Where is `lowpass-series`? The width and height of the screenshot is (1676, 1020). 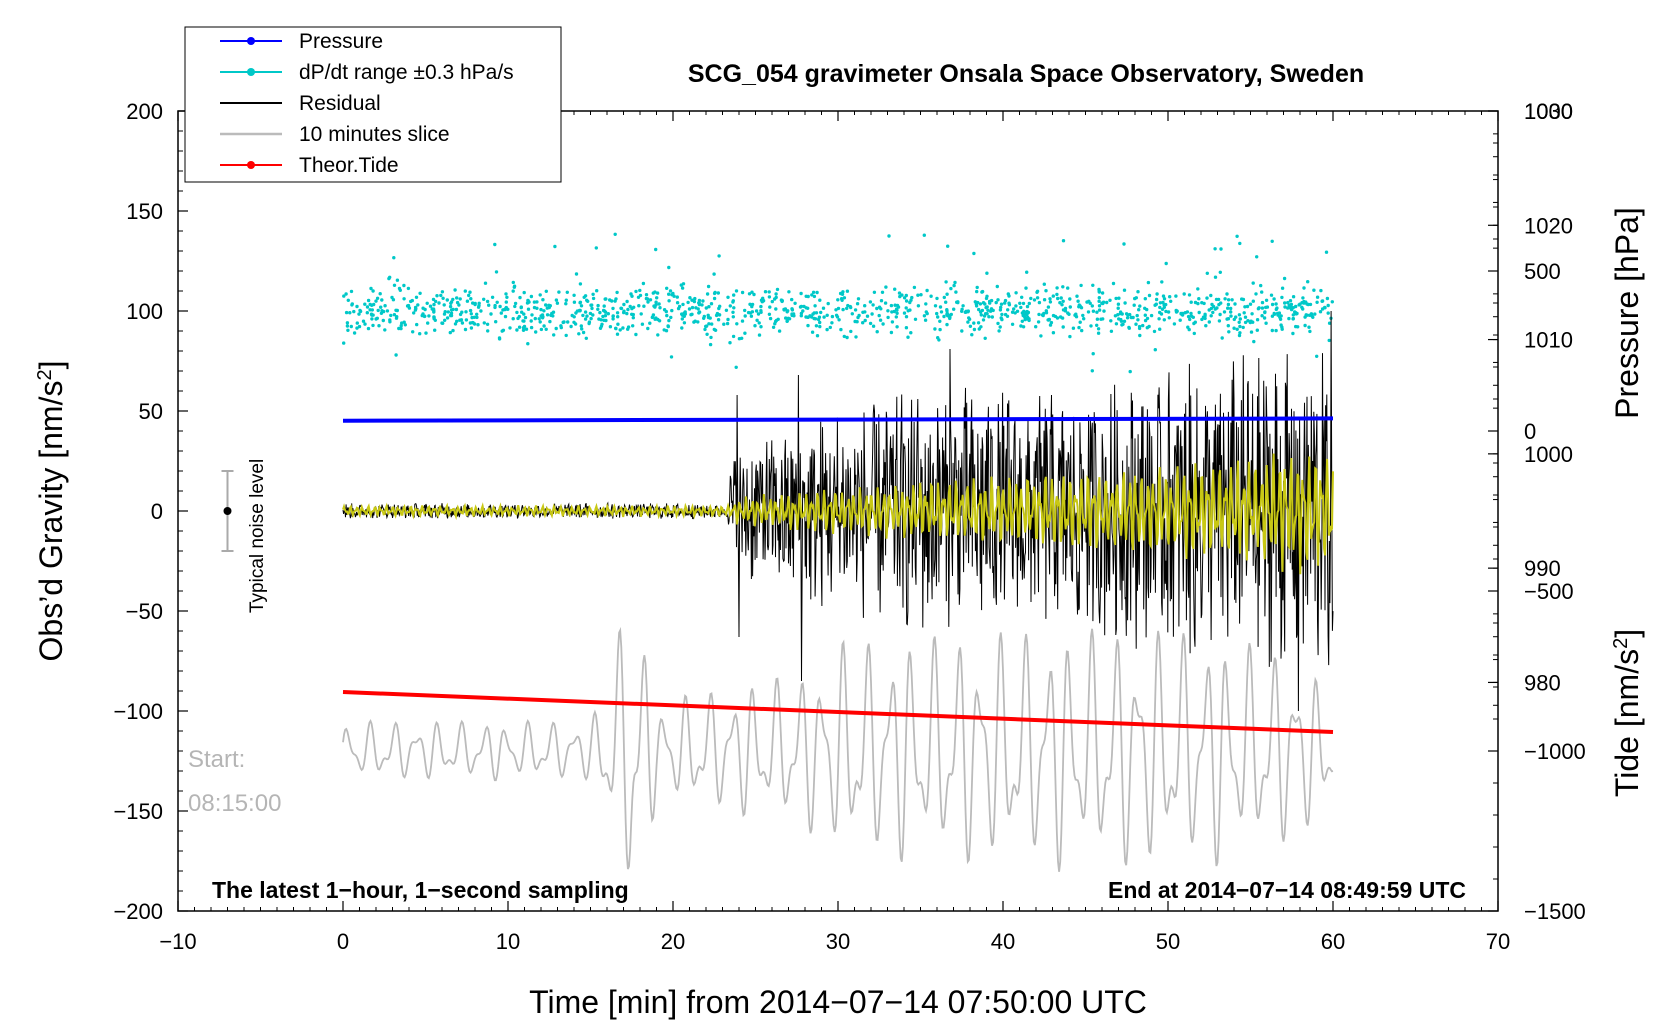 lowpass-series is located at coordinates (838, 514).